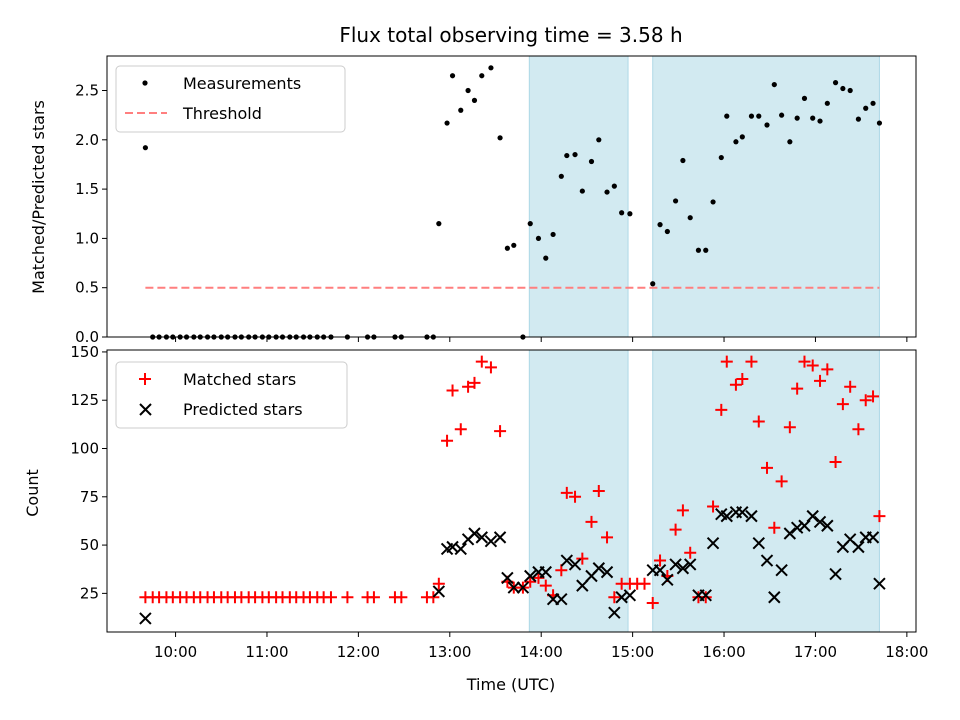  What do you see at coordinates (222, 113) in the screenshot?
I see `legend-threshold-label: Threshold` at bounding box center [222, 113].